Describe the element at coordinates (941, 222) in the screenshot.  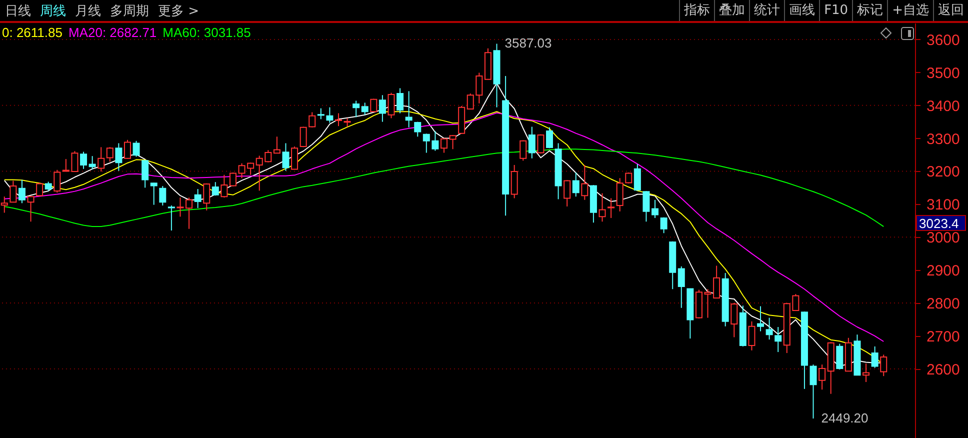
I see `text: 3023.4` at that location.